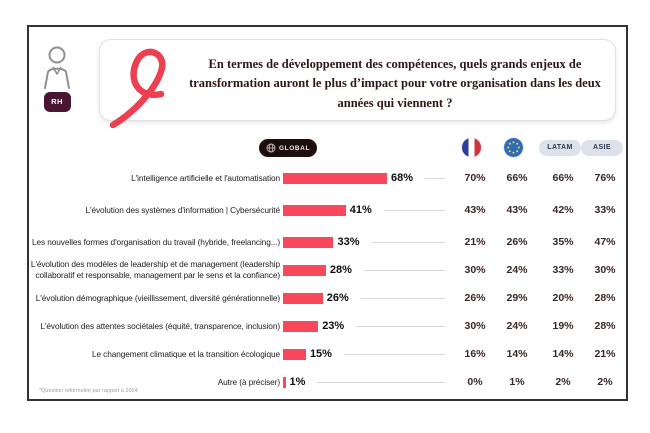  What do you see at coordinates (360, 210) in the screenshot?
I see `global-value: 41%` at bounding box center [360, 210].